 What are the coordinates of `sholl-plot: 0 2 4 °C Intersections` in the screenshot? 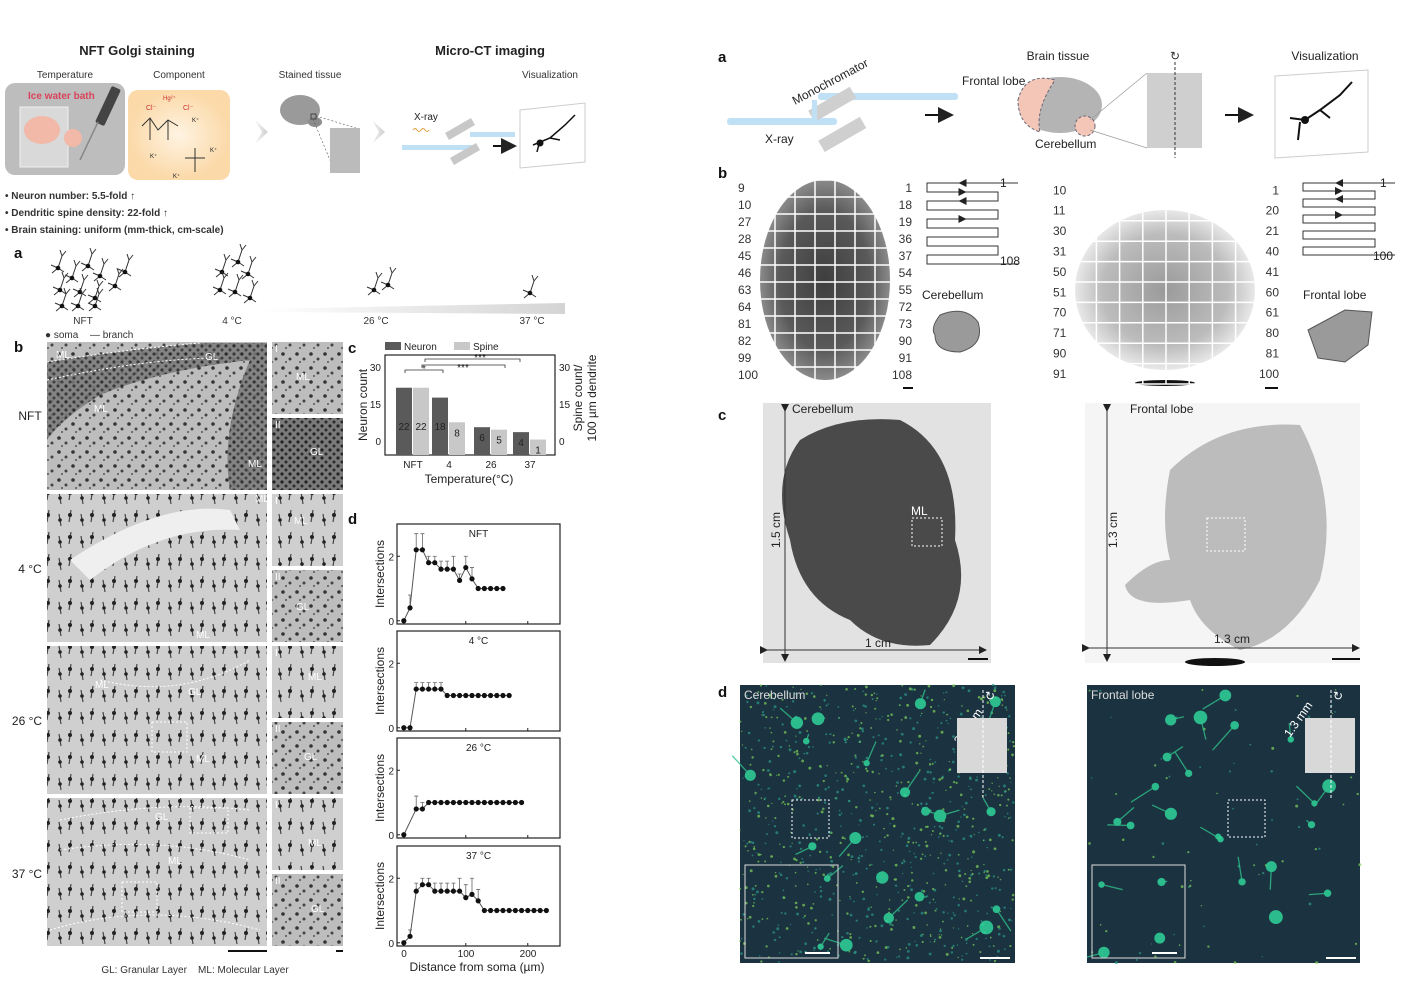 It's located at (467, 682).